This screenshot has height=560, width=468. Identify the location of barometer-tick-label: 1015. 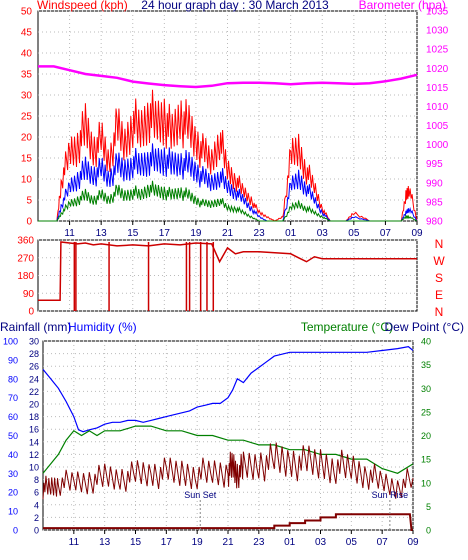
(437, 88).